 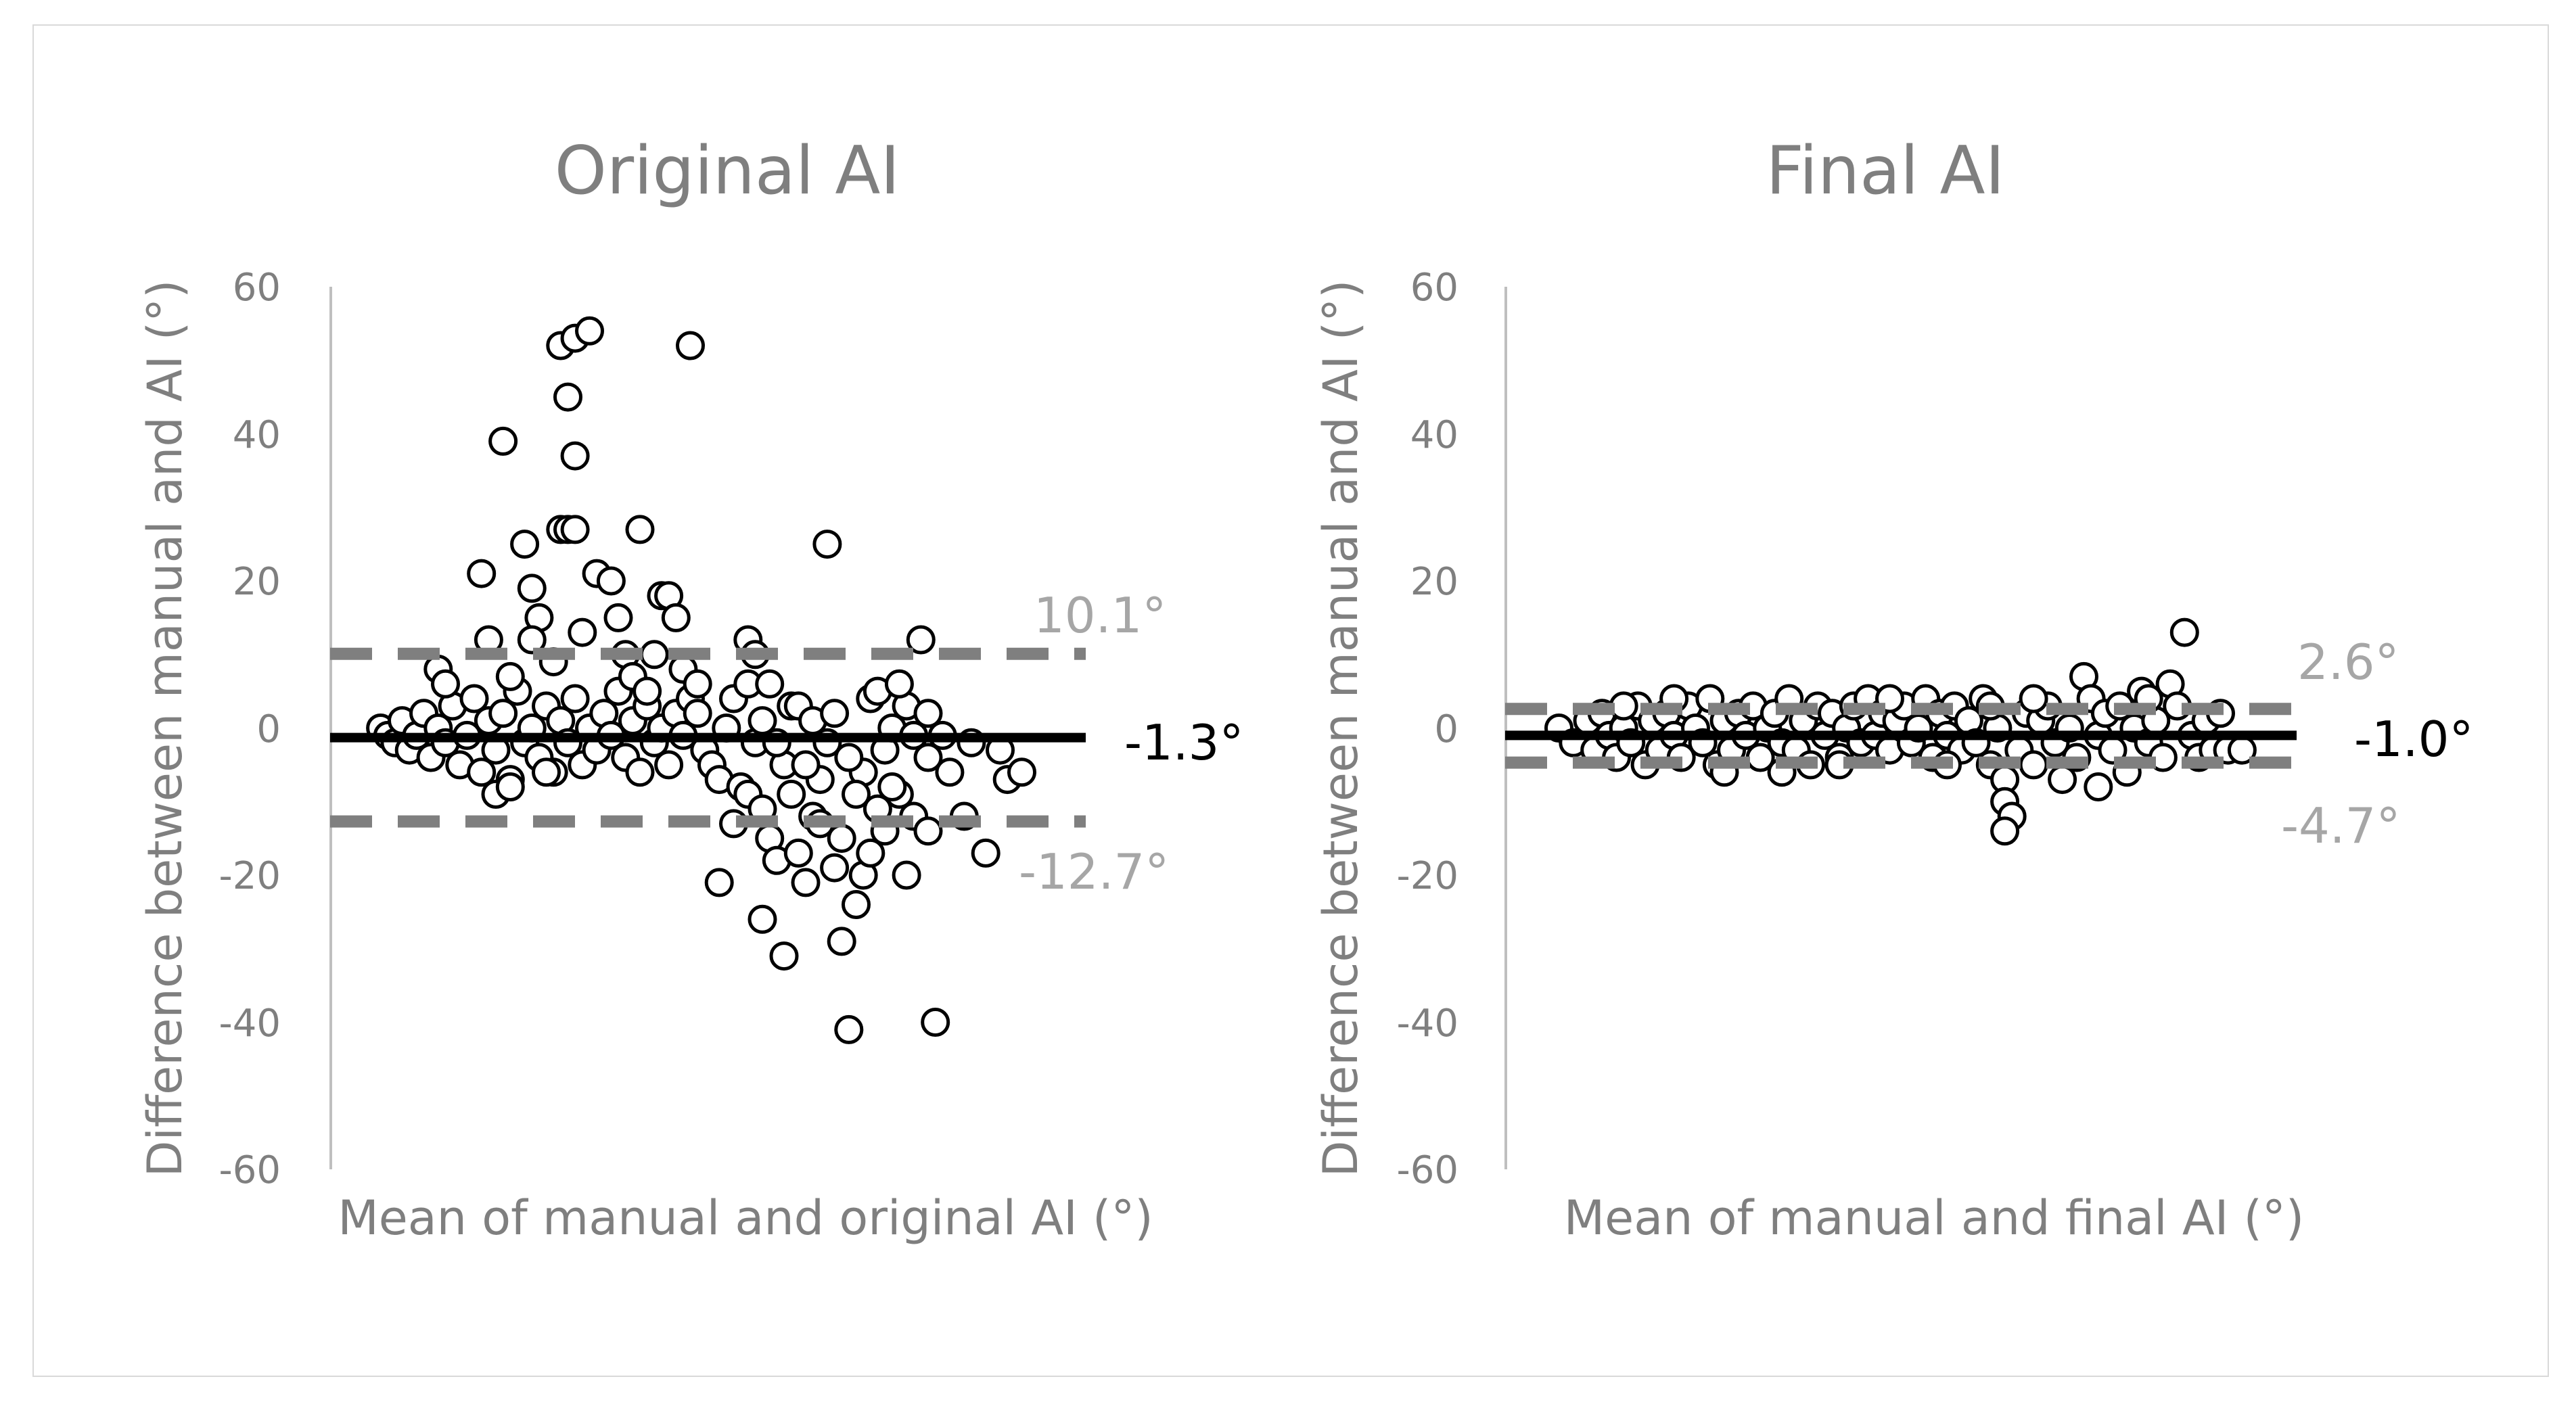 What do you see at coordinates (1934, 1218) in the screenshot?
I see `x-axis-title: Mean of manual and final AI (°)` at bounding box center [1934, 1218].